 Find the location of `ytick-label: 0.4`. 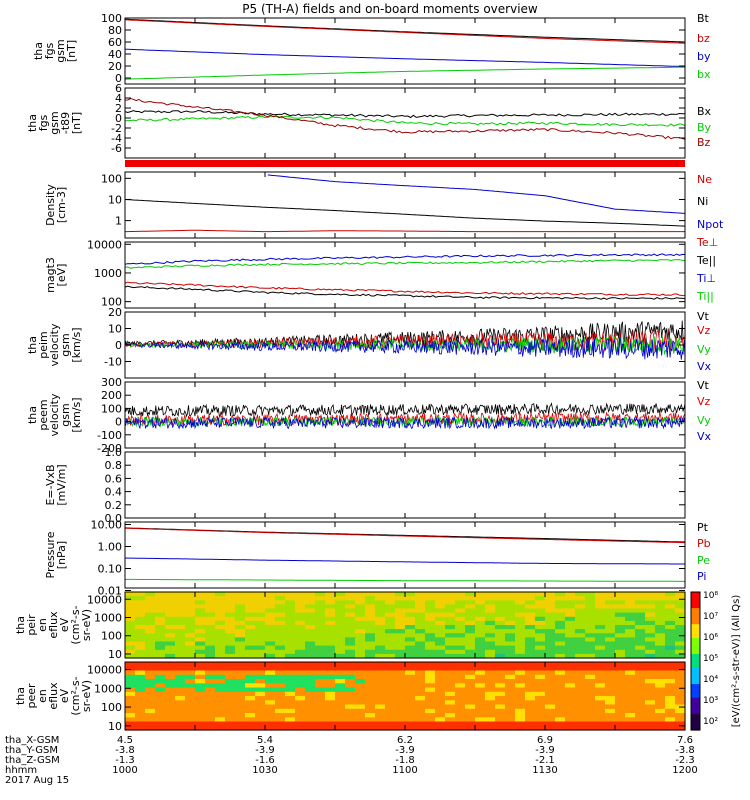

ytick-label: 0.4 is located at coordinates (114, 492).